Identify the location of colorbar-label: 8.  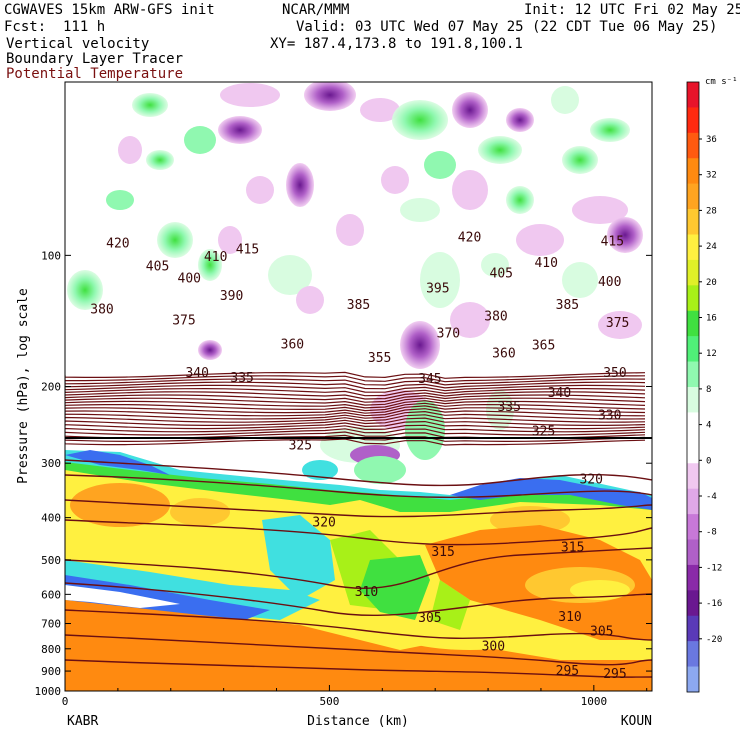
(708, 390).